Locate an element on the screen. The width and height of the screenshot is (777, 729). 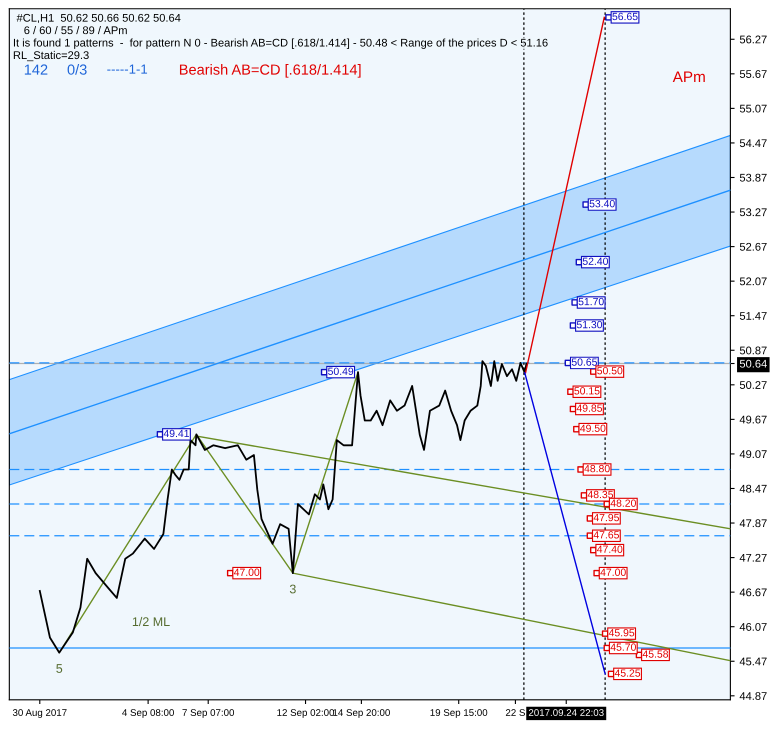
annotation: RL_Static=29.3 is located at coordinates (51, 56).